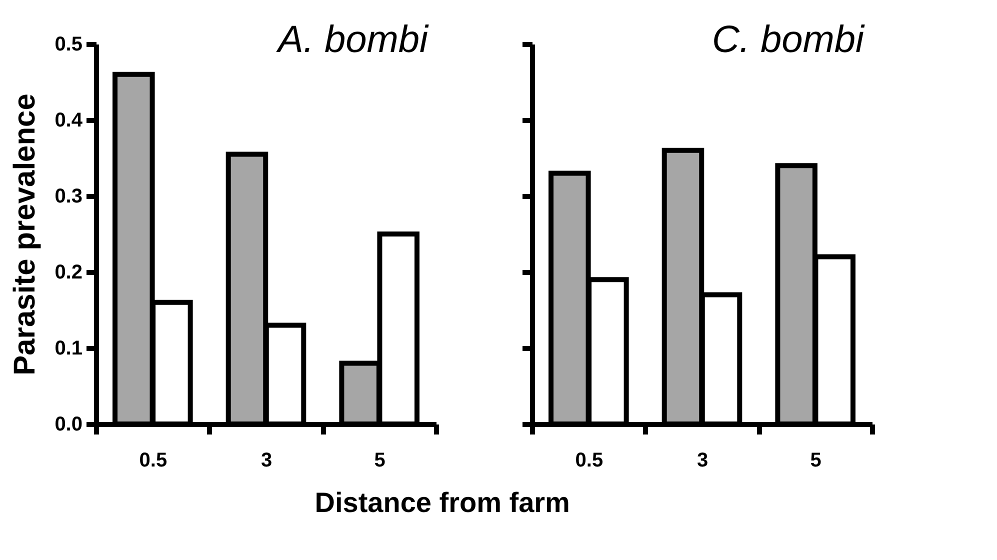 This screenshot has width=997, height=560. What do you see at coordinates (442, 502) in the screenshot?
I see `x-axis-title: Distance from farm` at bounding box center [442, 502].